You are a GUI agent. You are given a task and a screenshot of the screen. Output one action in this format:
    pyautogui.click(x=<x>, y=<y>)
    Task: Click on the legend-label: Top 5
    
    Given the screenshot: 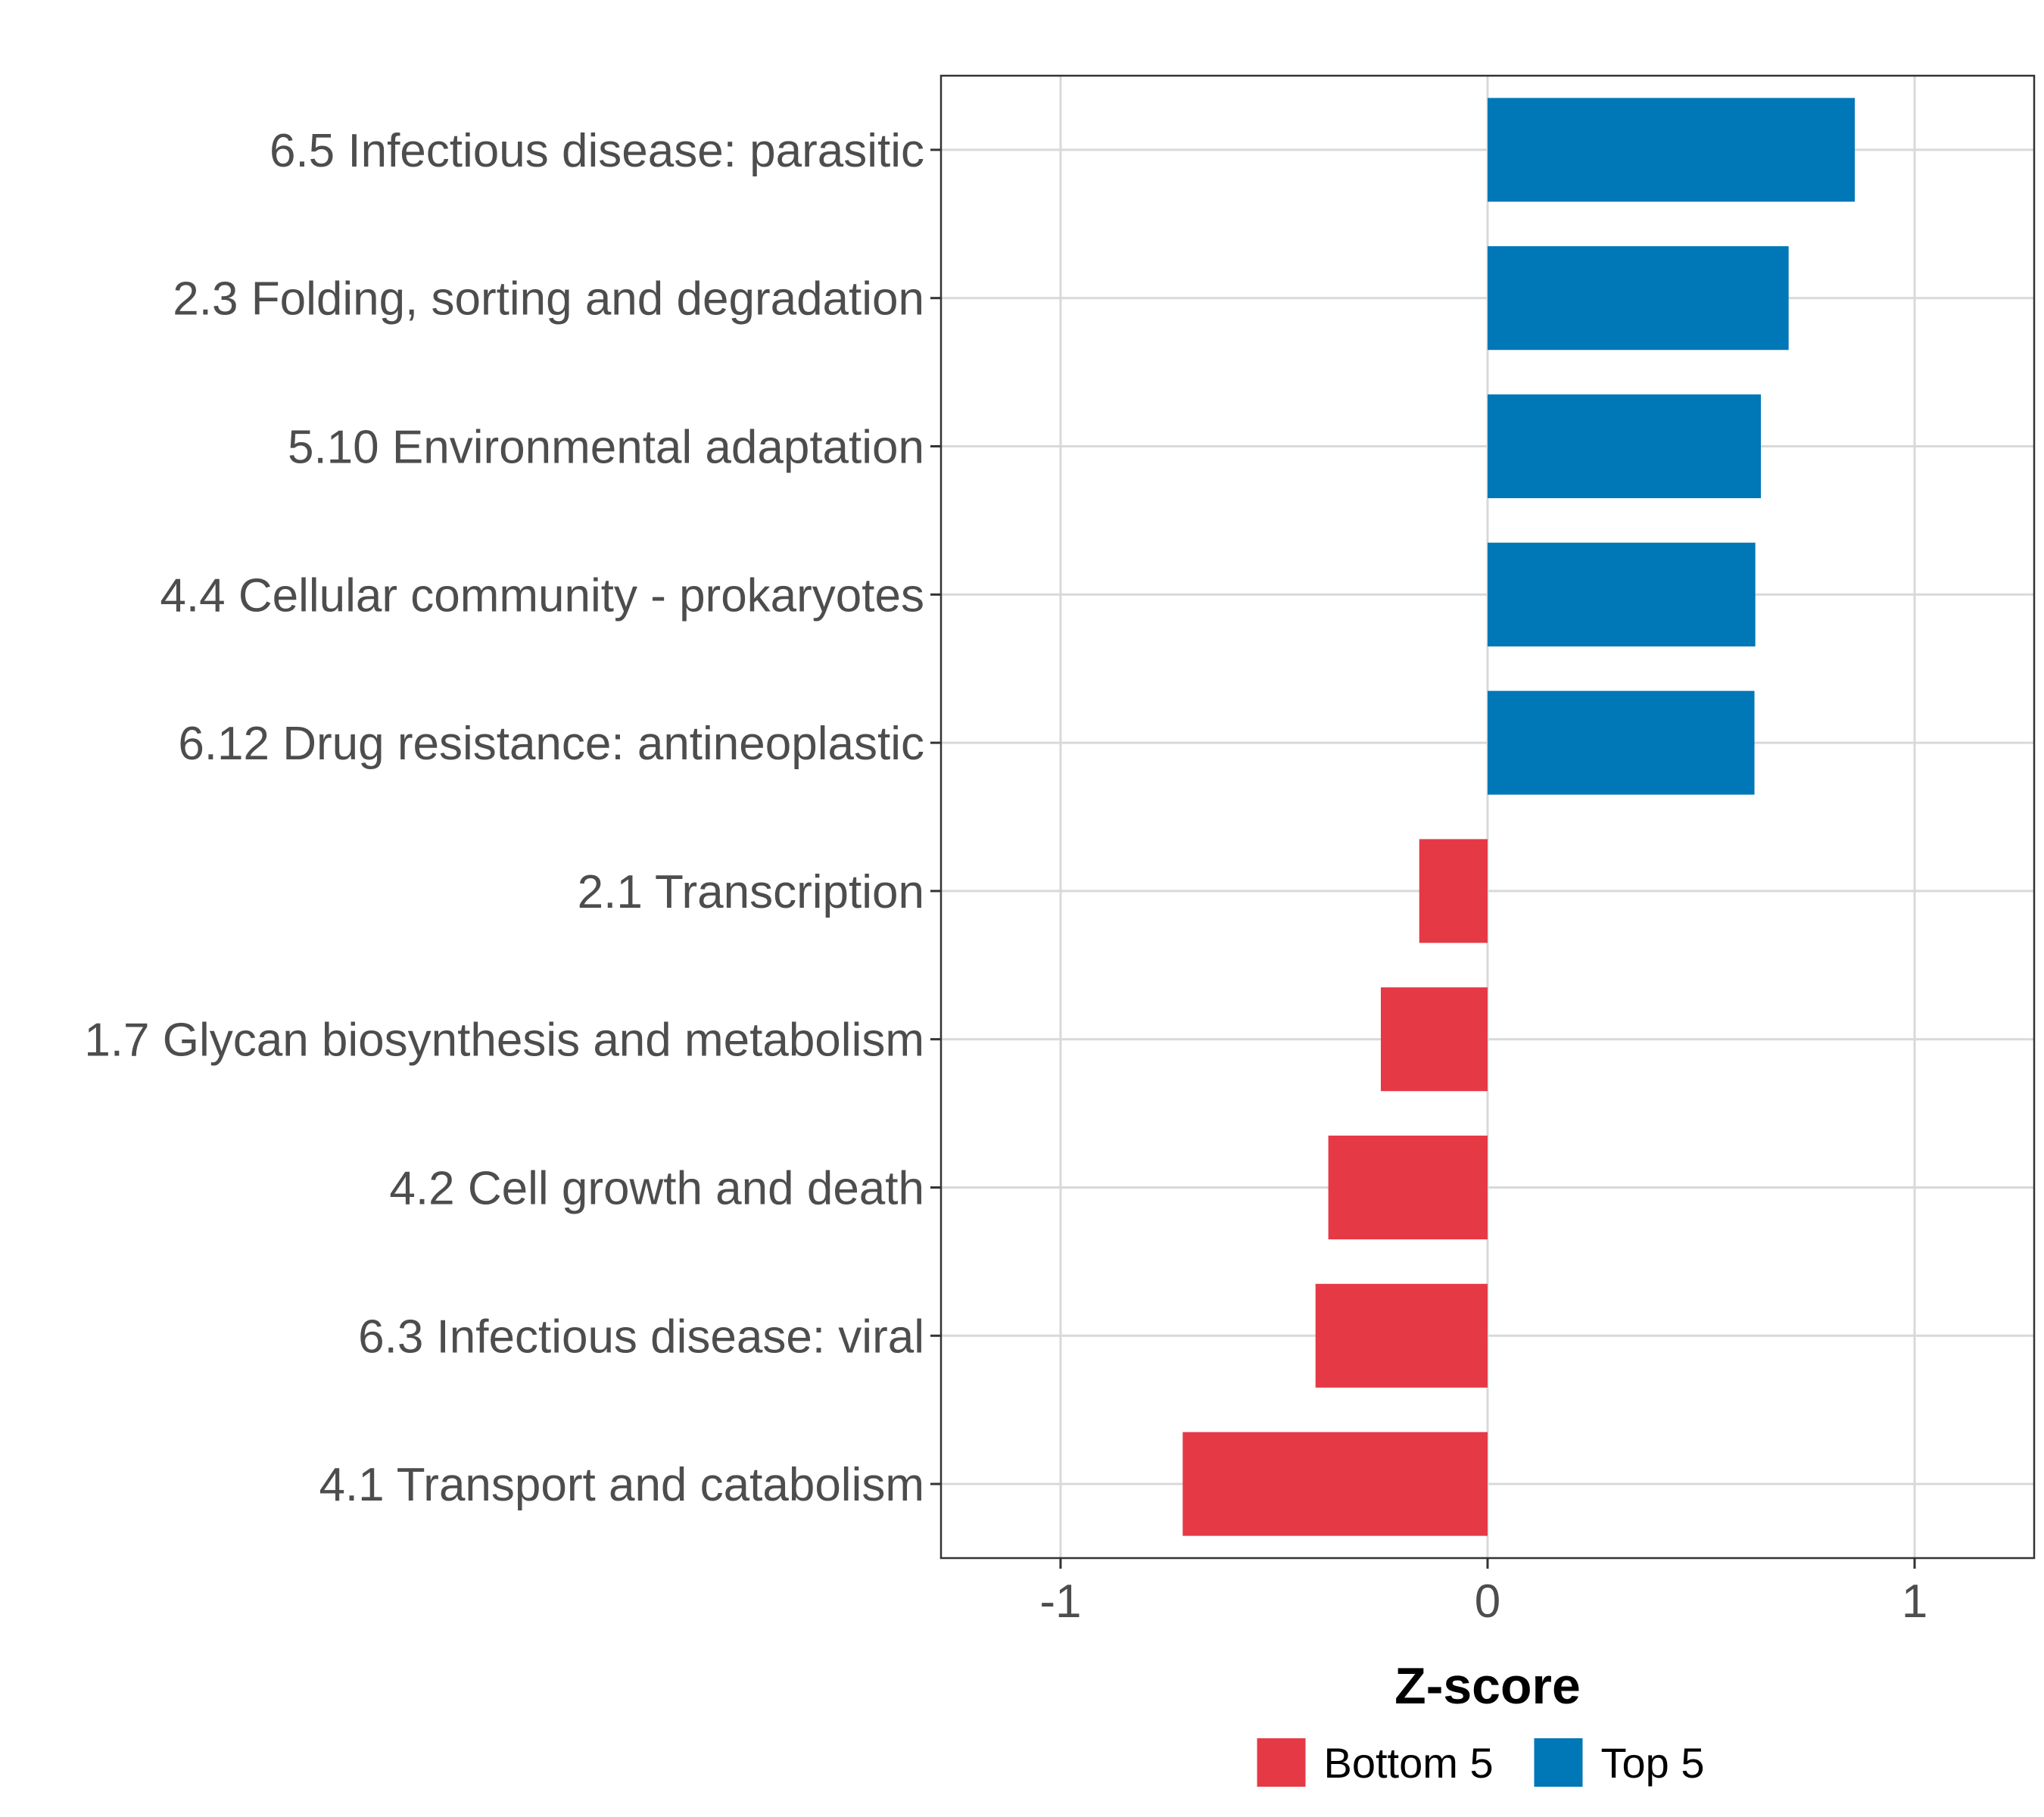 What is the action you would take?
    pyautogui.click(x=1653, y=1763)
    